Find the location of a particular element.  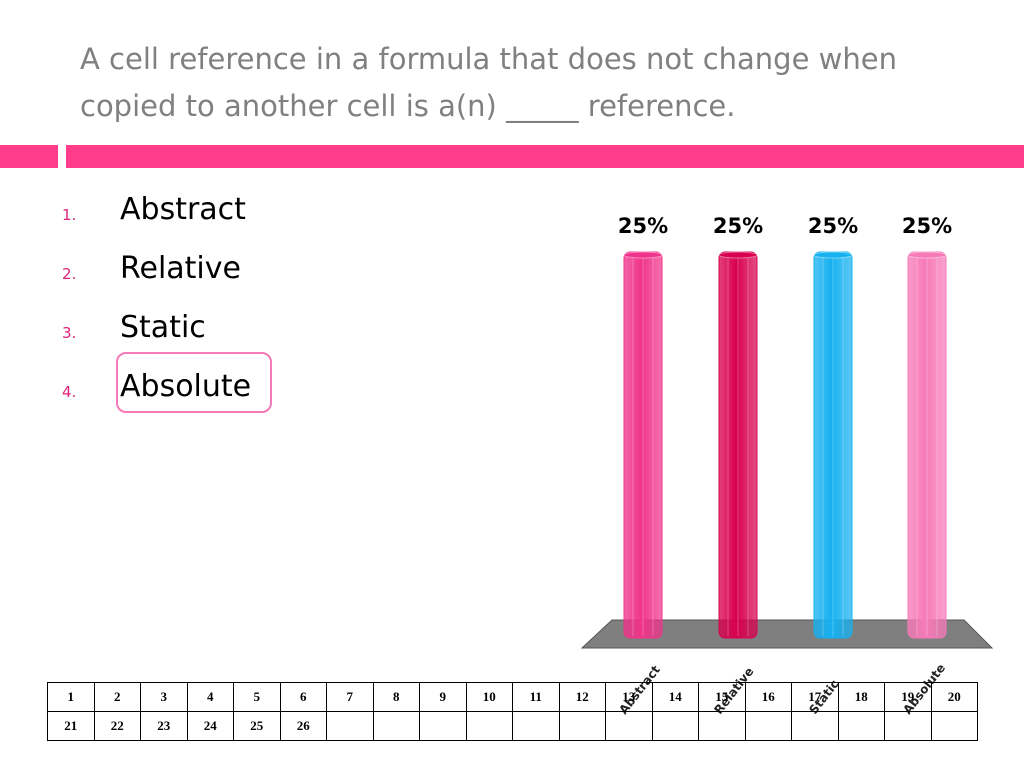

grid-cell: 16 is located at coordinates (768, 697).